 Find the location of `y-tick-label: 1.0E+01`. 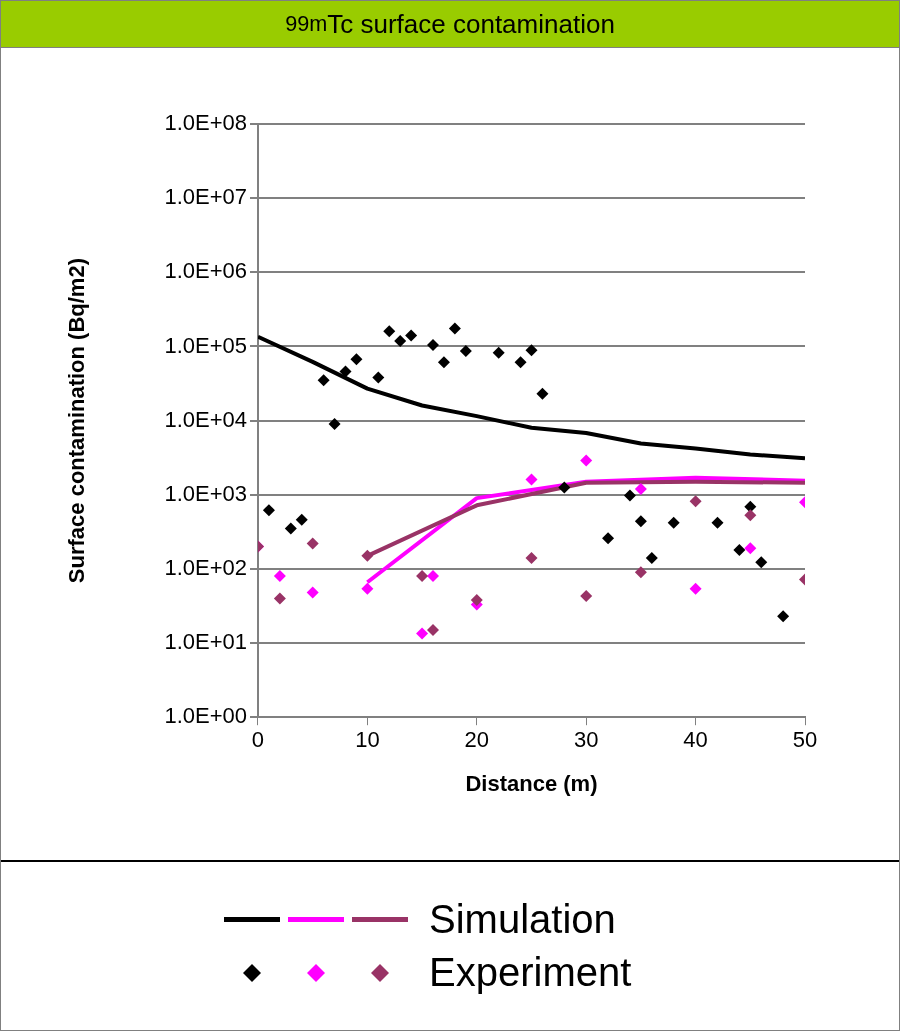

y-tick-label: 1.0E+01 is located at coordinates (205, 642).